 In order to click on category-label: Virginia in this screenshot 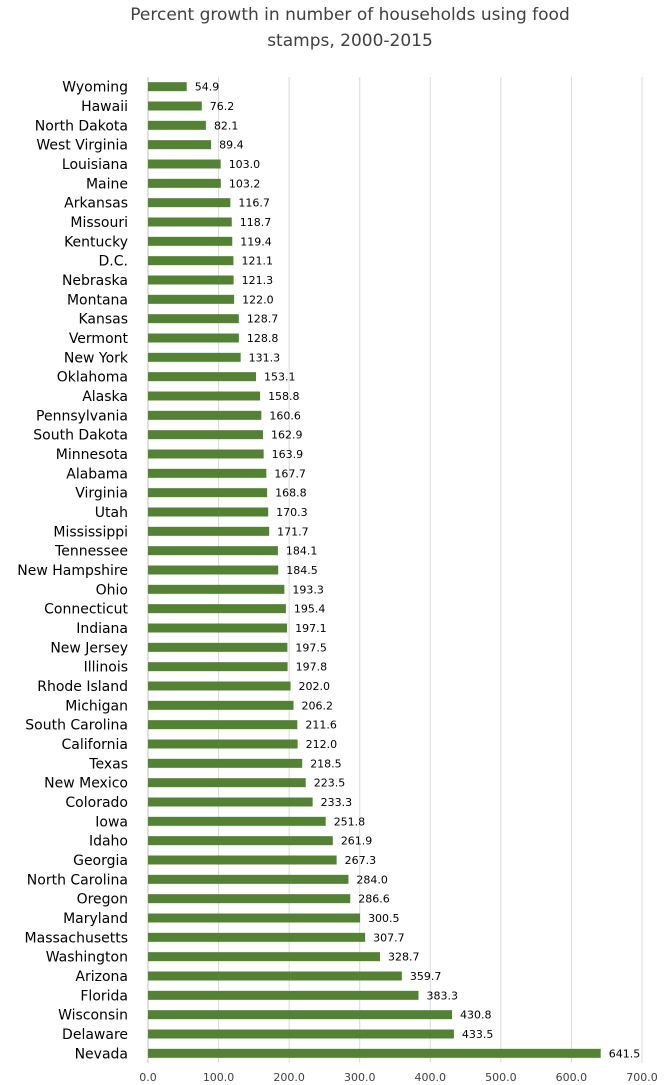, I will do `click(101, 494)`.